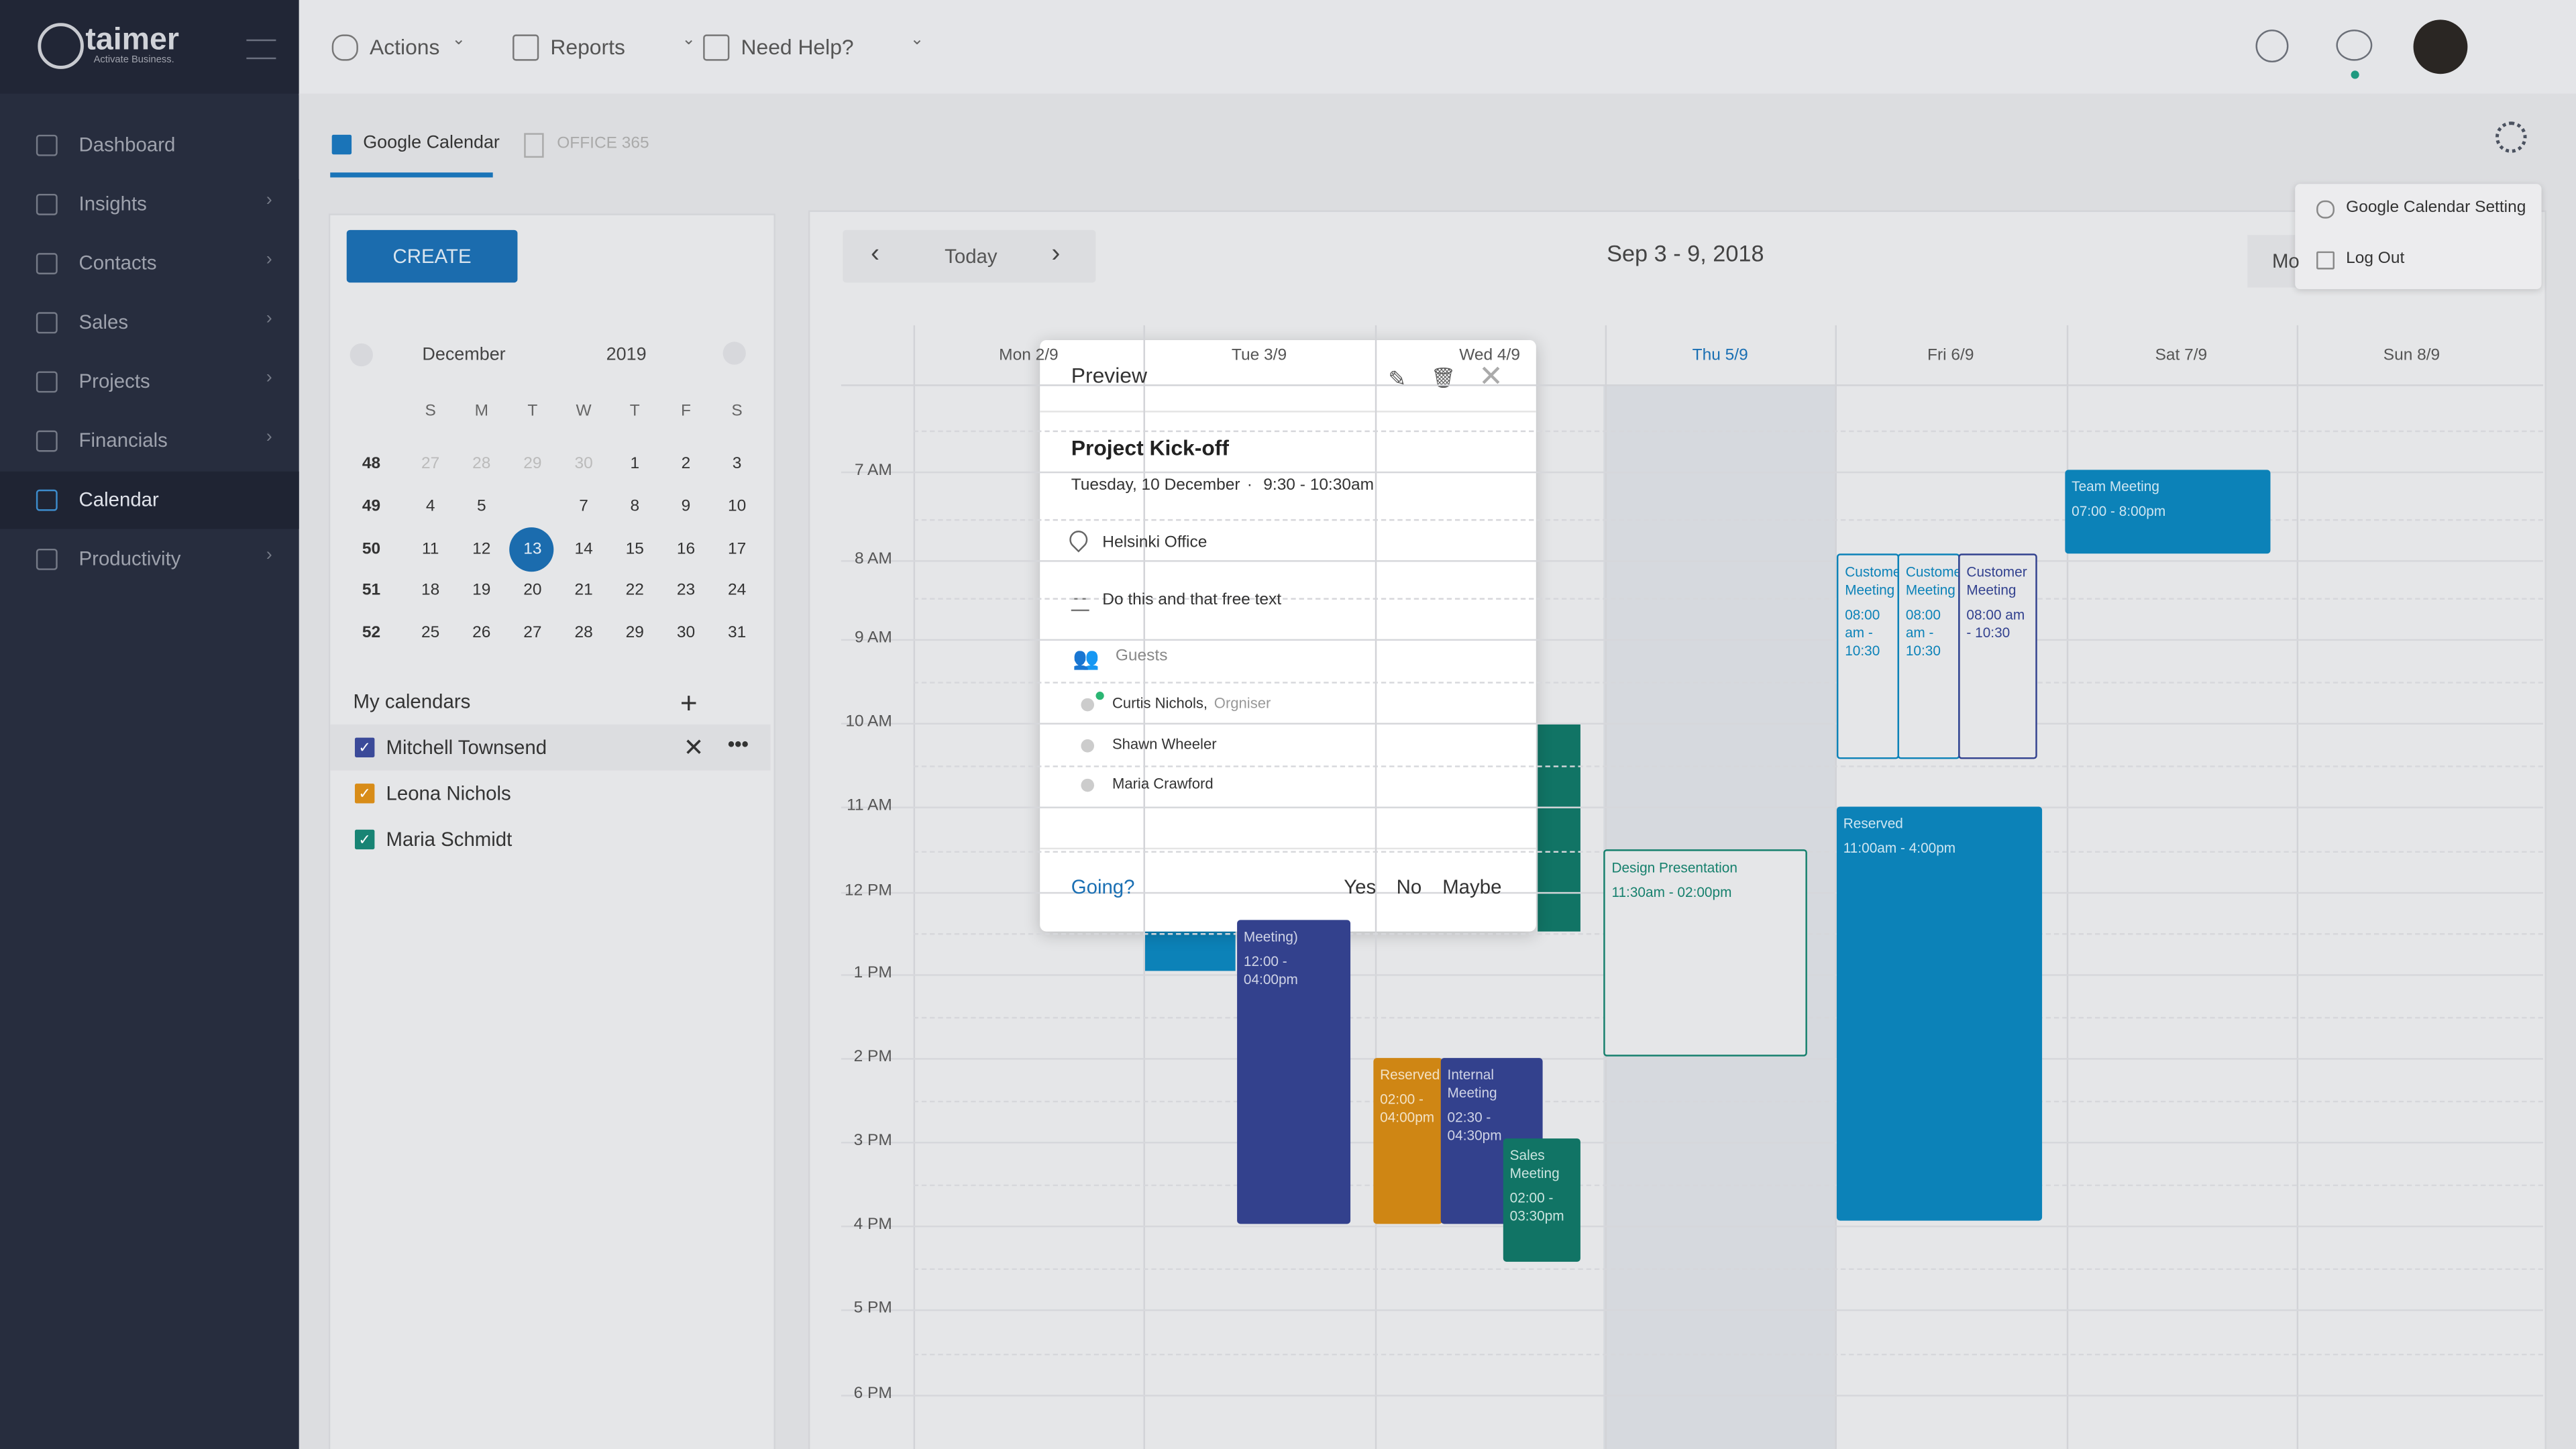 Image resolution: width=2576 pixels, height=1449 pixels. What do you see at coordinates (448, 794) in the screenshot?
I see `calendar-name: Leona Nichols` at bounding box center [448, 794].